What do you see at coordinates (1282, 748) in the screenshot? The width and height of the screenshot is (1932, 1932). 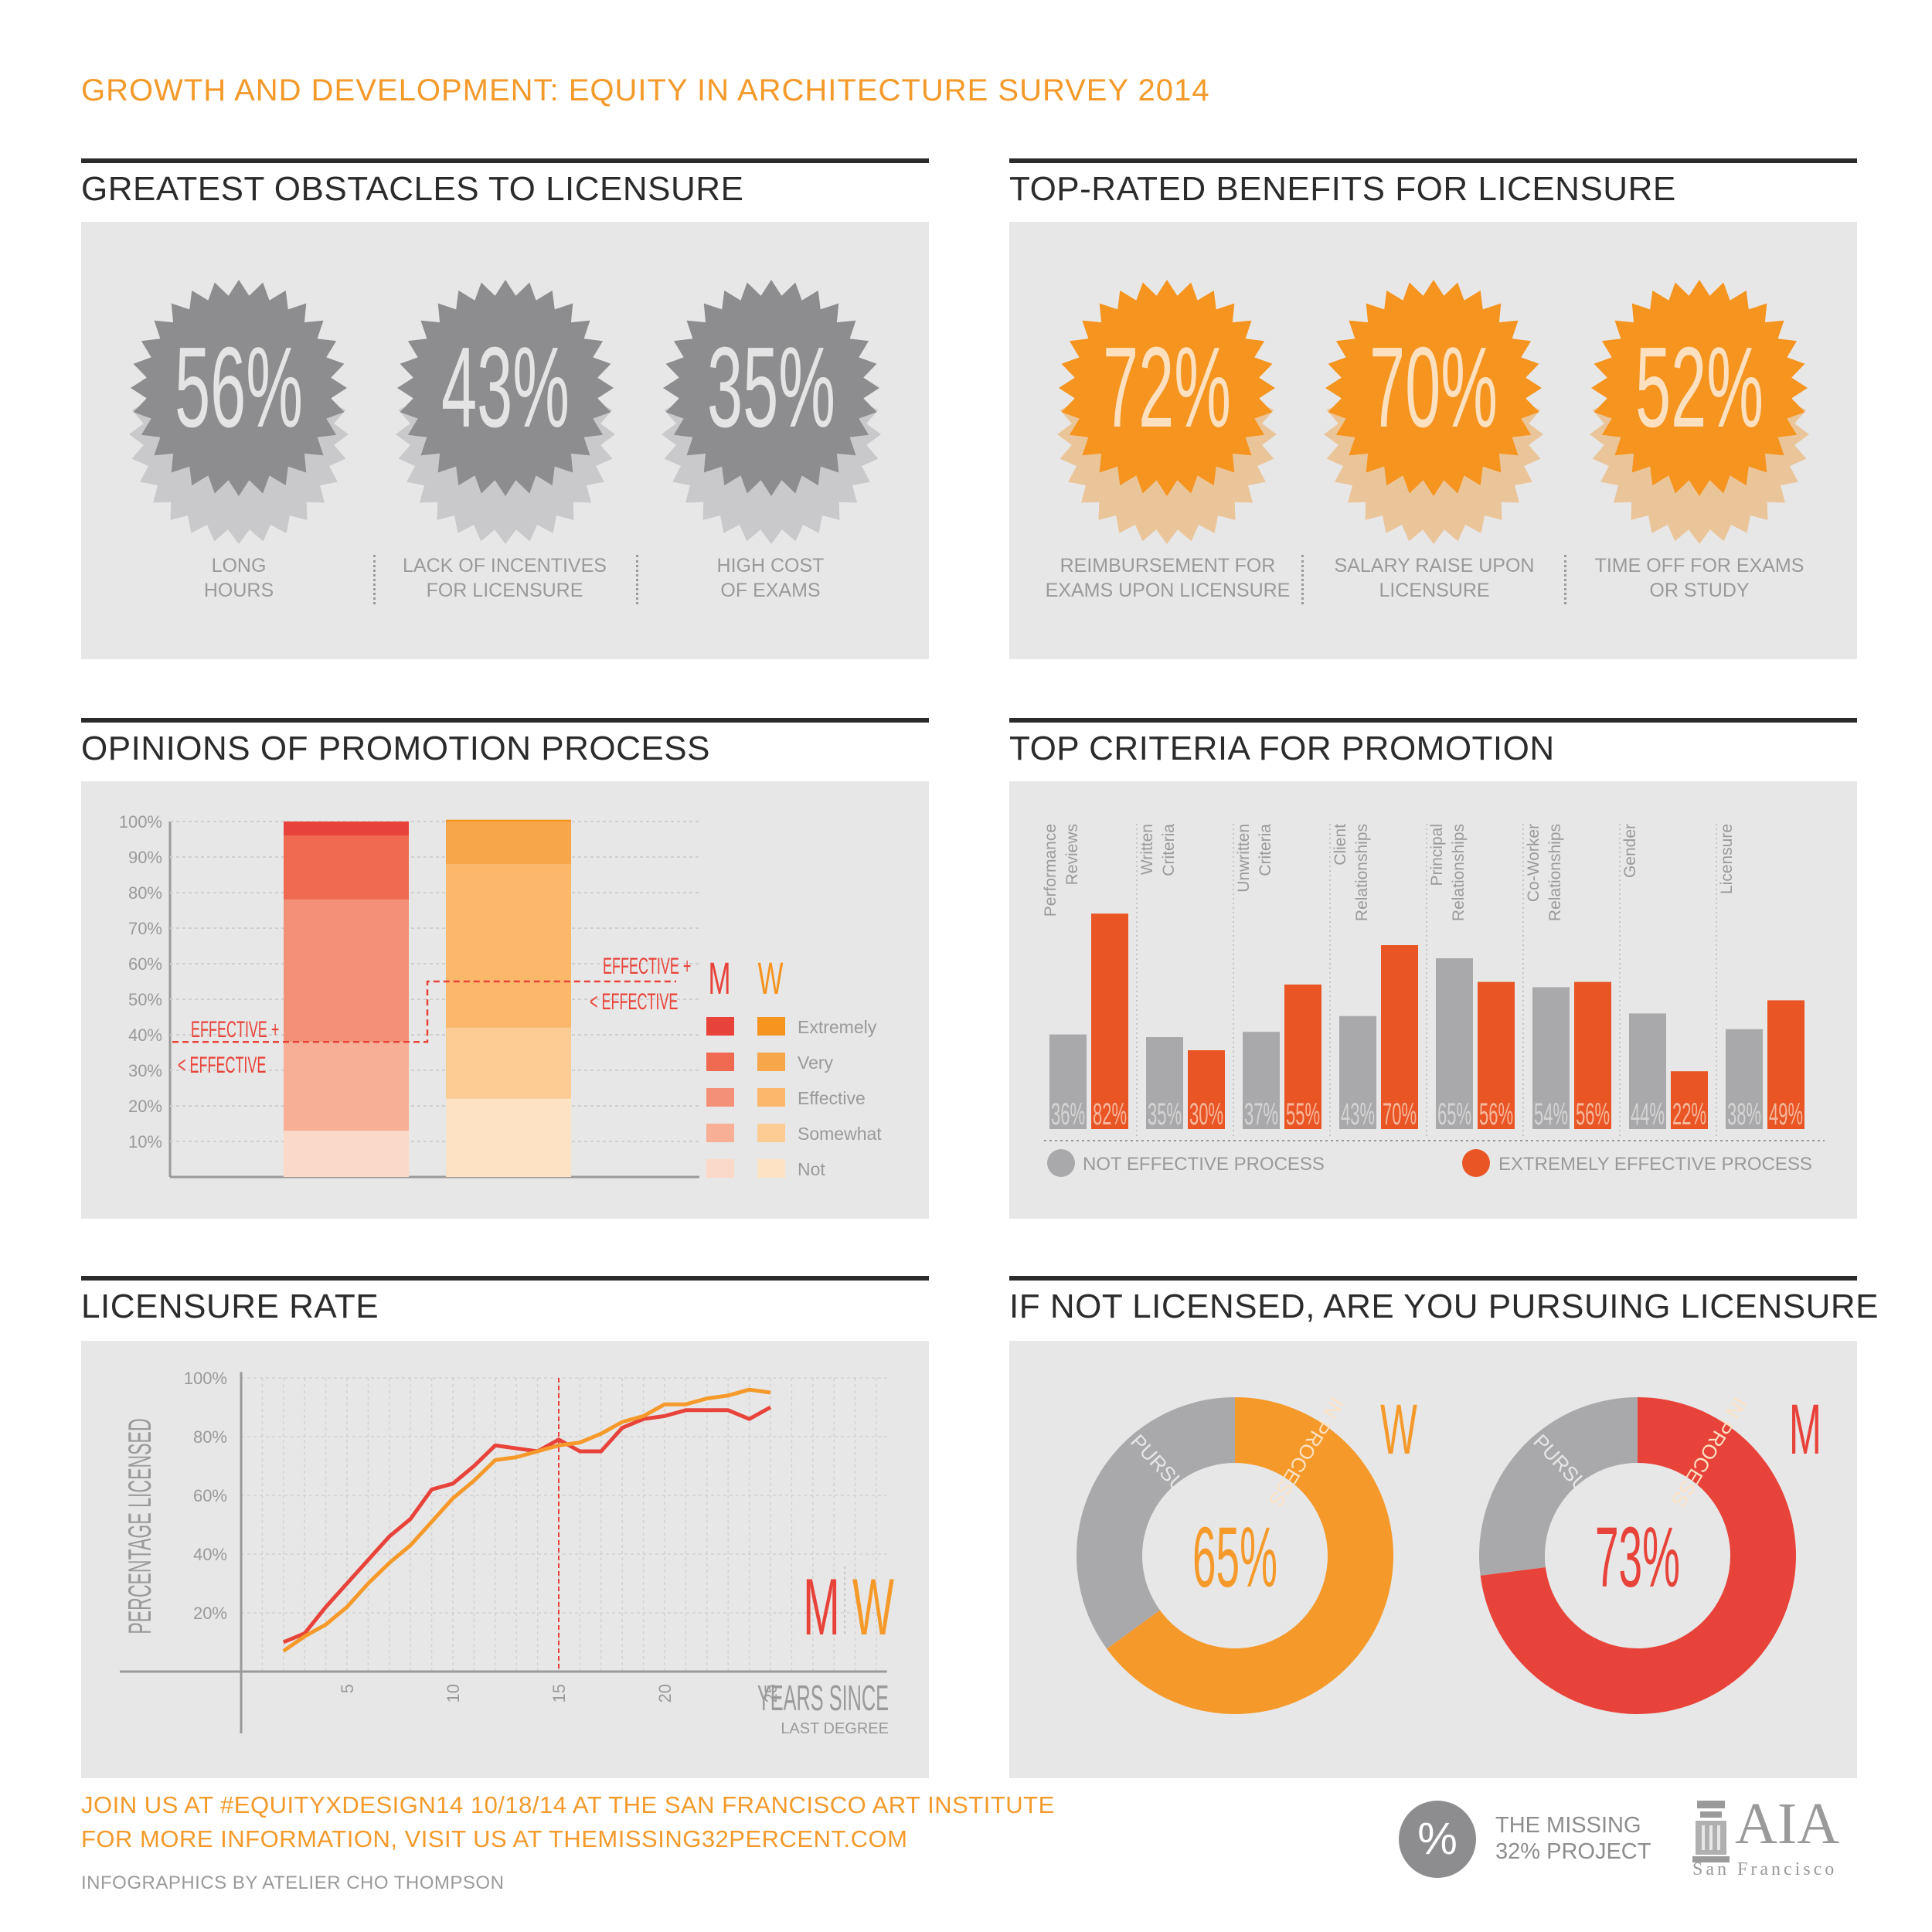 I see `criteria-title: TOP CRITERIA FOR PROMOTION` at bounding box center [1282, 748].